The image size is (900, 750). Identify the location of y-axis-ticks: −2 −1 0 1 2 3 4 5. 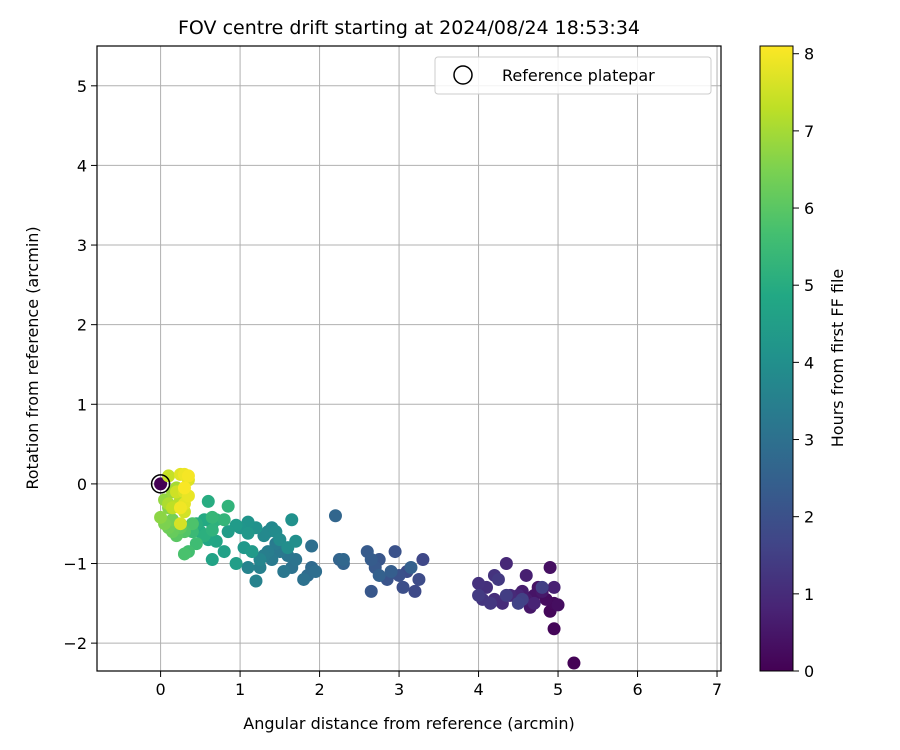
(80, 365).